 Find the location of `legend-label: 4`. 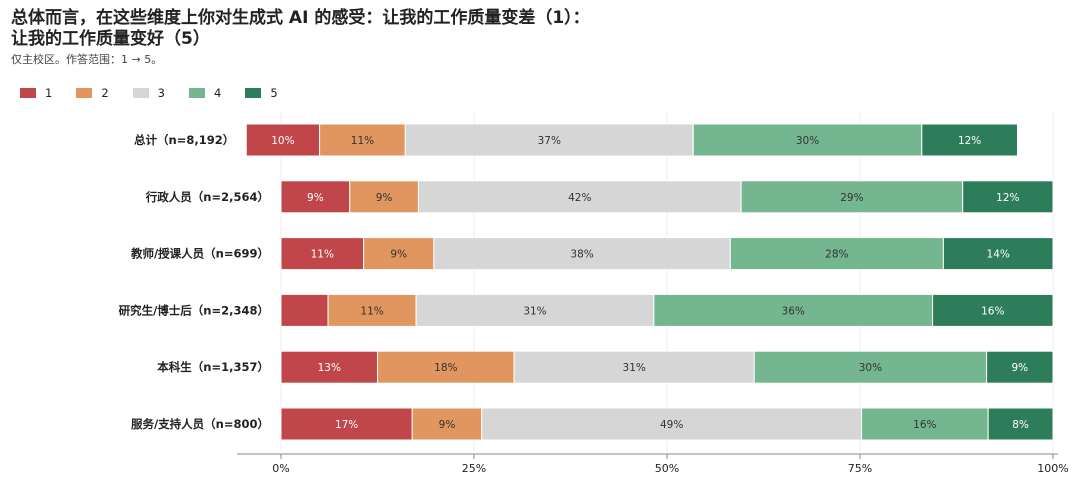

legend-label: 4 is located at coordinates (217, 93).